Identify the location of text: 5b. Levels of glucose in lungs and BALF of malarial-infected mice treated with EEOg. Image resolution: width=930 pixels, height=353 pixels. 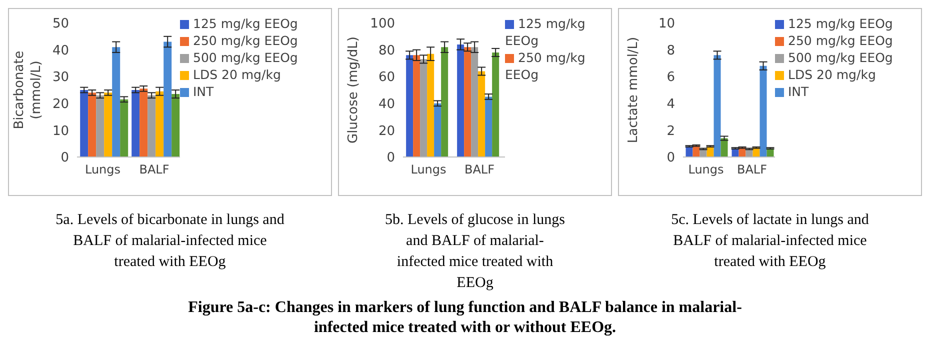
(475, 252).